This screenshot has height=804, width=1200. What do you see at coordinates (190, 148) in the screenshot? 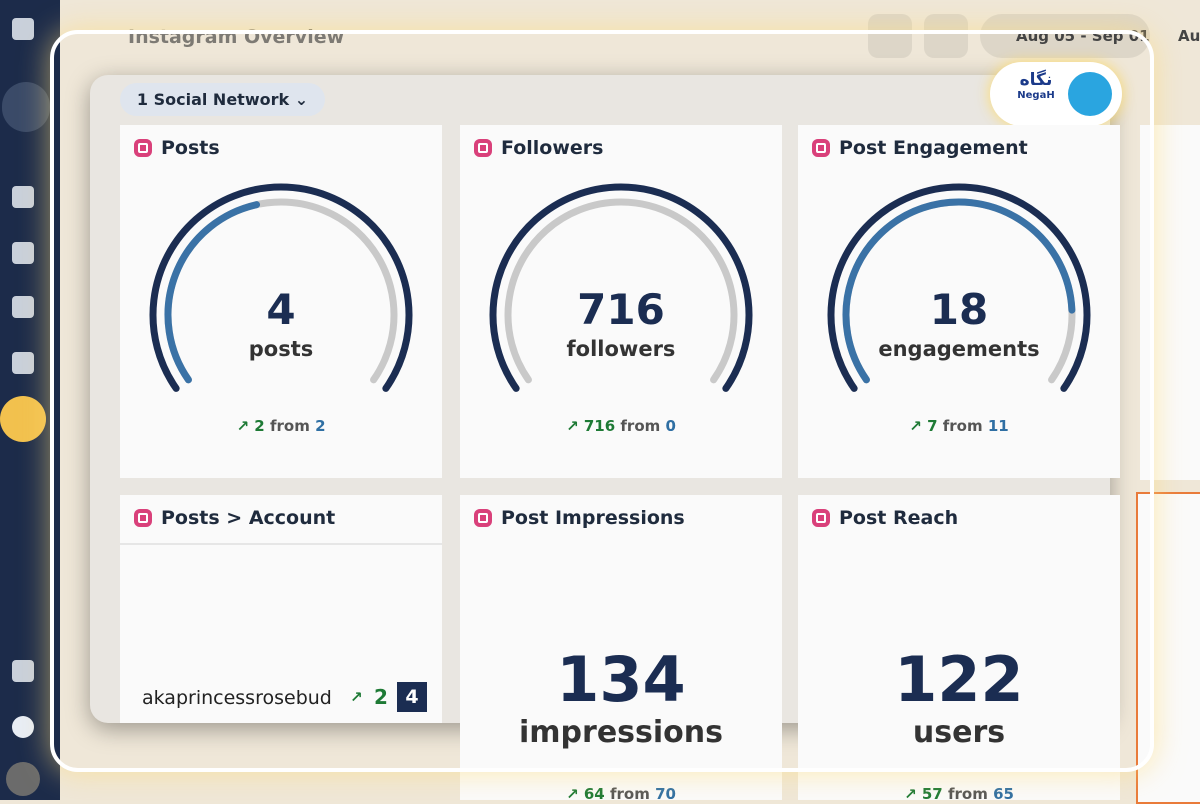
I see `title-text: Posts` at bounding box center [190, 148].